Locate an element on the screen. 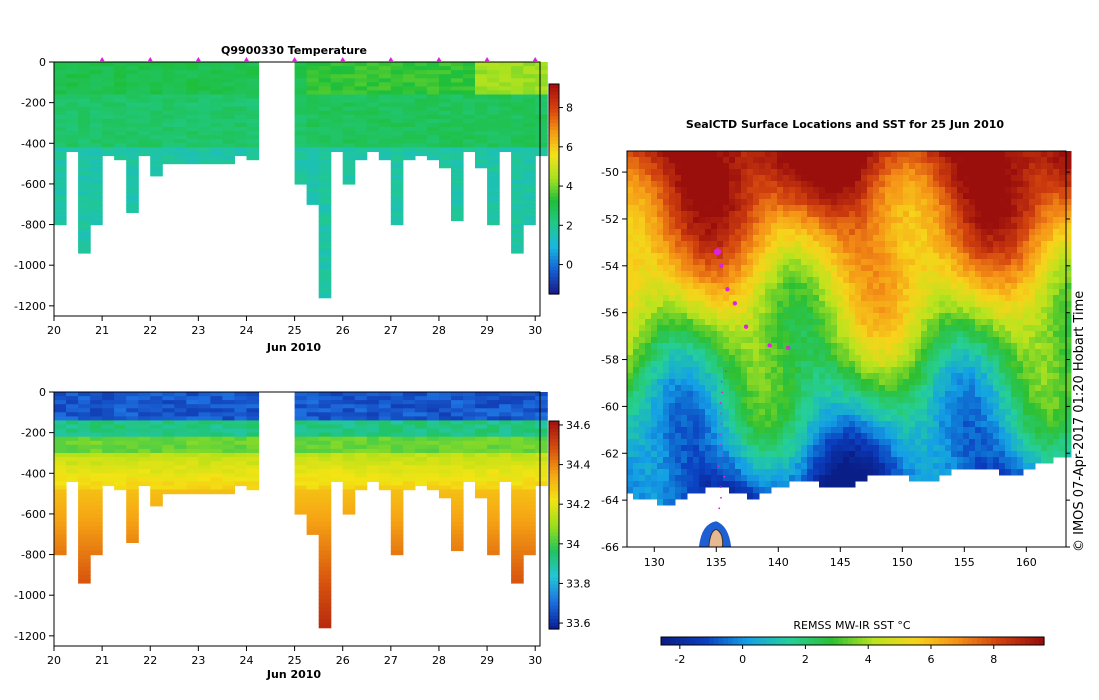 The image size is (1099, 700). seal-track is located at coordinates (752, 379).